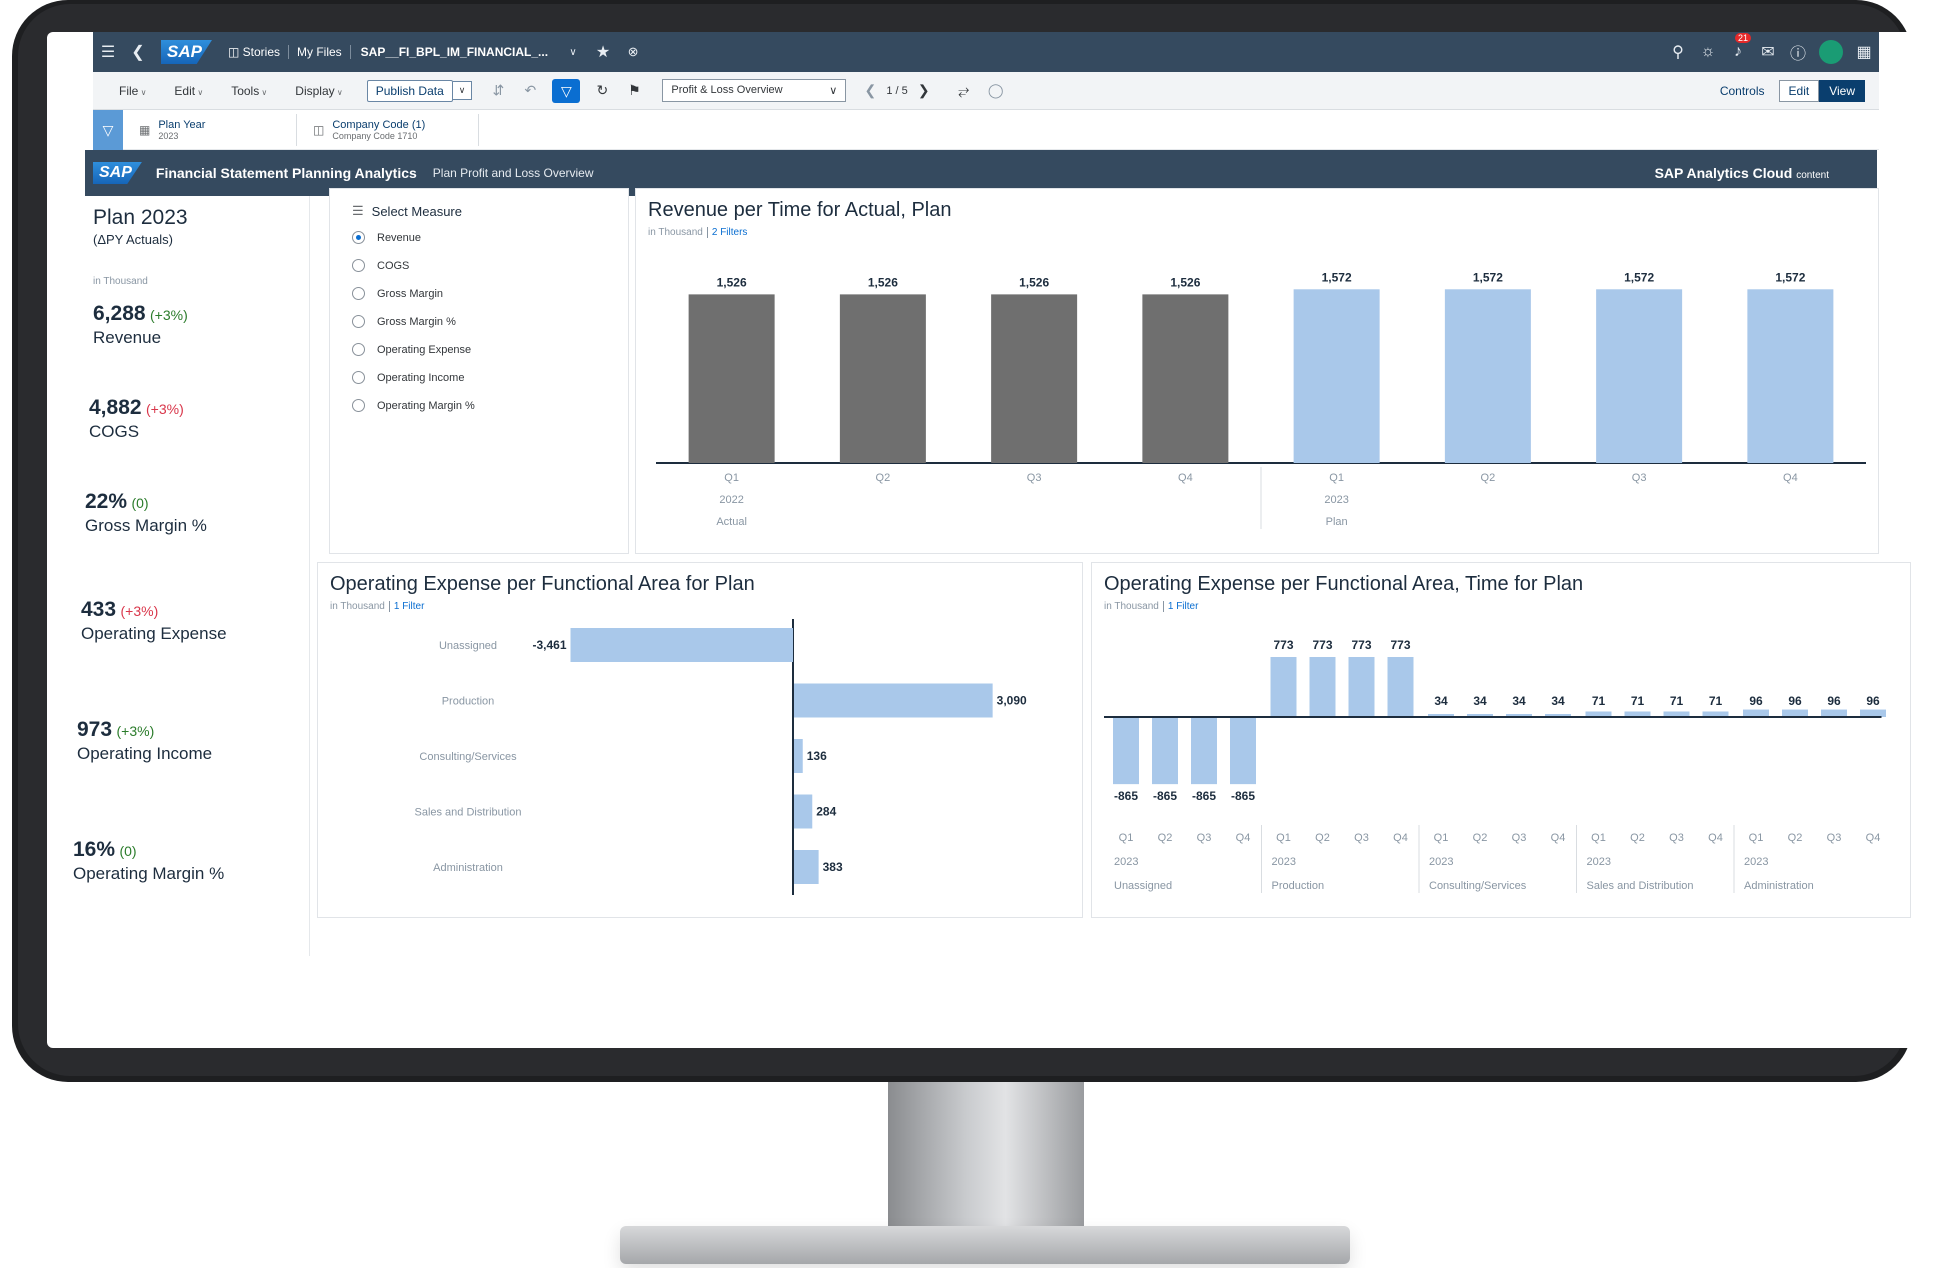 The height and width of the screenshot is (1268, 1959). I want to click on measure-title: ☰ Select Measure, so click(407, 211).